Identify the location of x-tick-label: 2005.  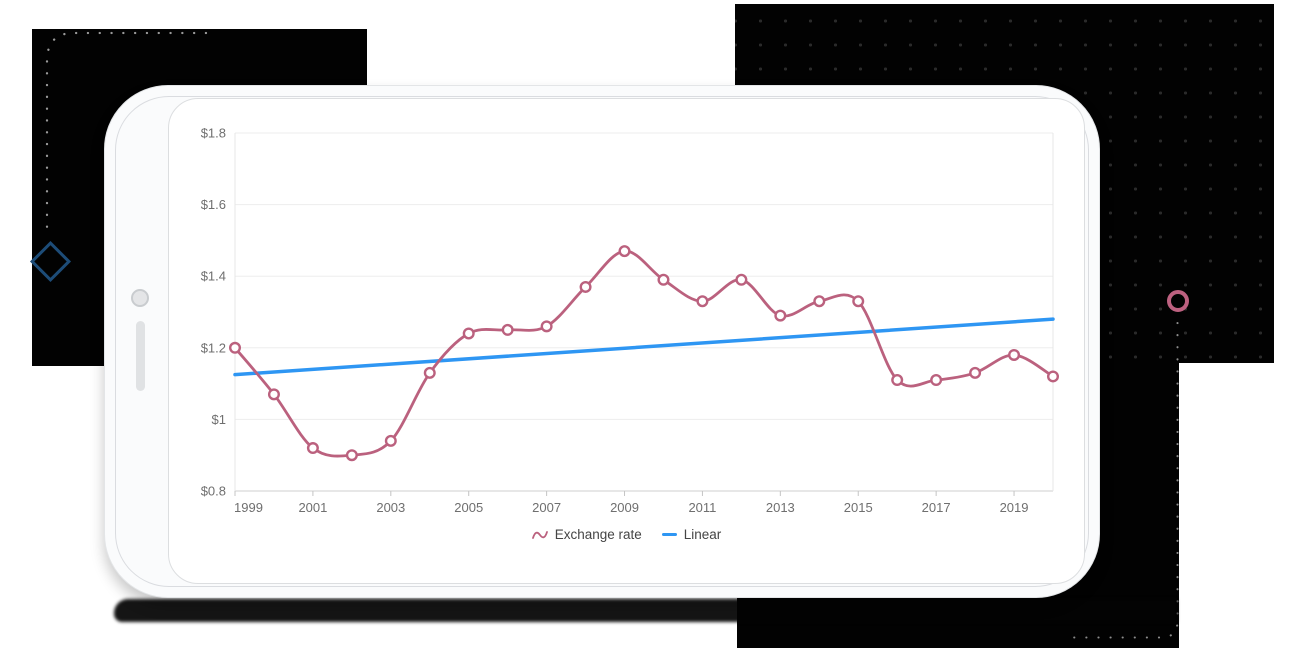
(468, 507).